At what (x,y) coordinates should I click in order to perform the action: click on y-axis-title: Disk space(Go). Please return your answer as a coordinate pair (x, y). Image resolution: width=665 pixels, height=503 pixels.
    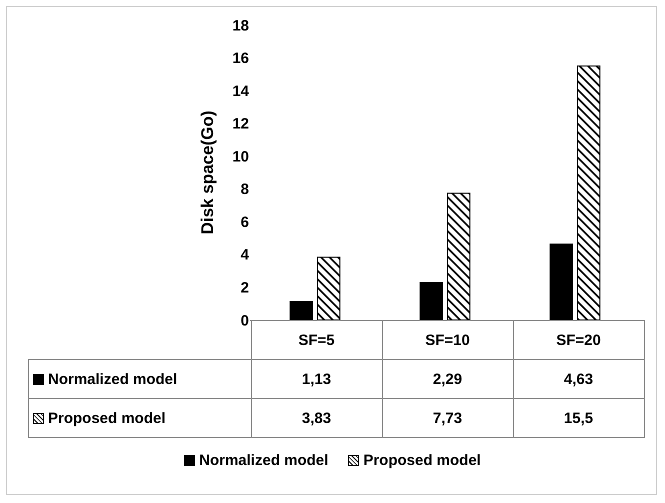
    Looking at the image, I should click on (207, 172).